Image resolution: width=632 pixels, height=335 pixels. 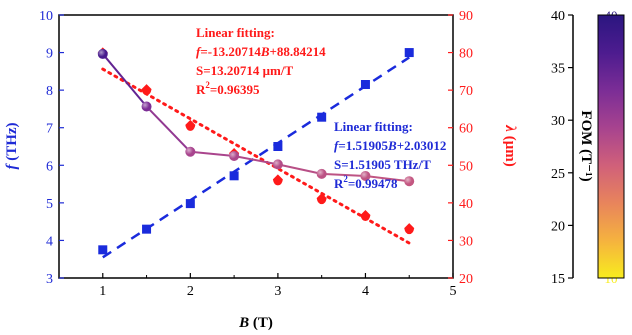 What do you see at coordinates (466, 16) in the screenshot?
I see `y-right-tick-label-7: 90` at bounding box center [466, 16].